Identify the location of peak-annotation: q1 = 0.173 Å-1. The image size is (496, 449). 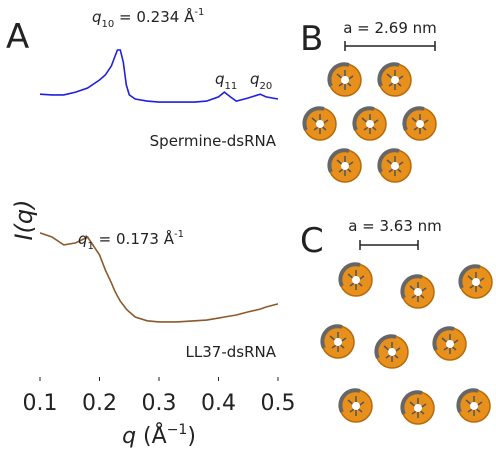
(131, 240).